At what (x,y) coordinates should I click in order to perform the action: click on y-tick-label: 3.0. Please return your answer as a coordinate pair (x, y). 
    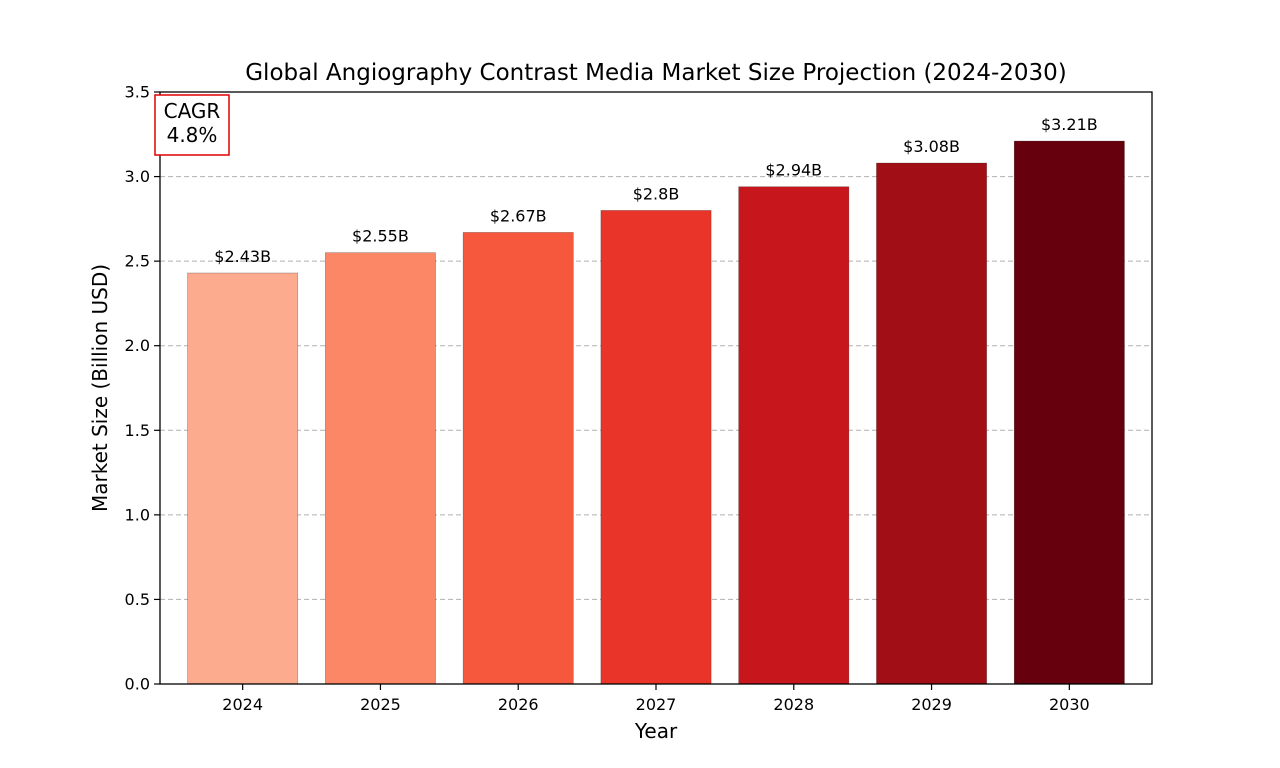
    Looking at the image, I should click on (137, 176).